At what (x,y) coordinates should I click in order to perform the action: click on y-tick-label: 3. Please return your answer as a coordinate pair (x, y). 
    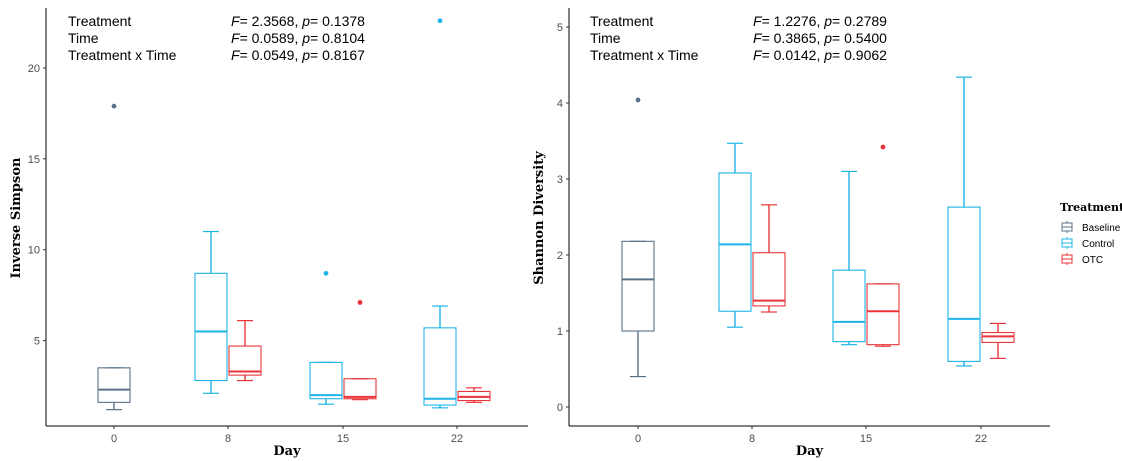
    Looking at the image, I should click on (560, 180).